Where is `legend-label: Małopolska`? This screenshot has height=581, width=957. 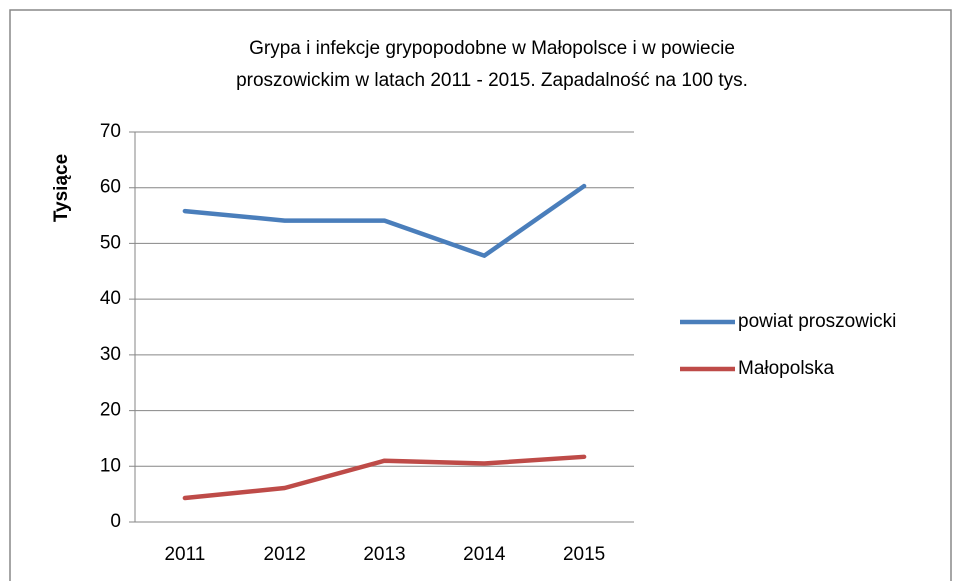
legend-label: Małopolska is located at coordinates (786, 368).